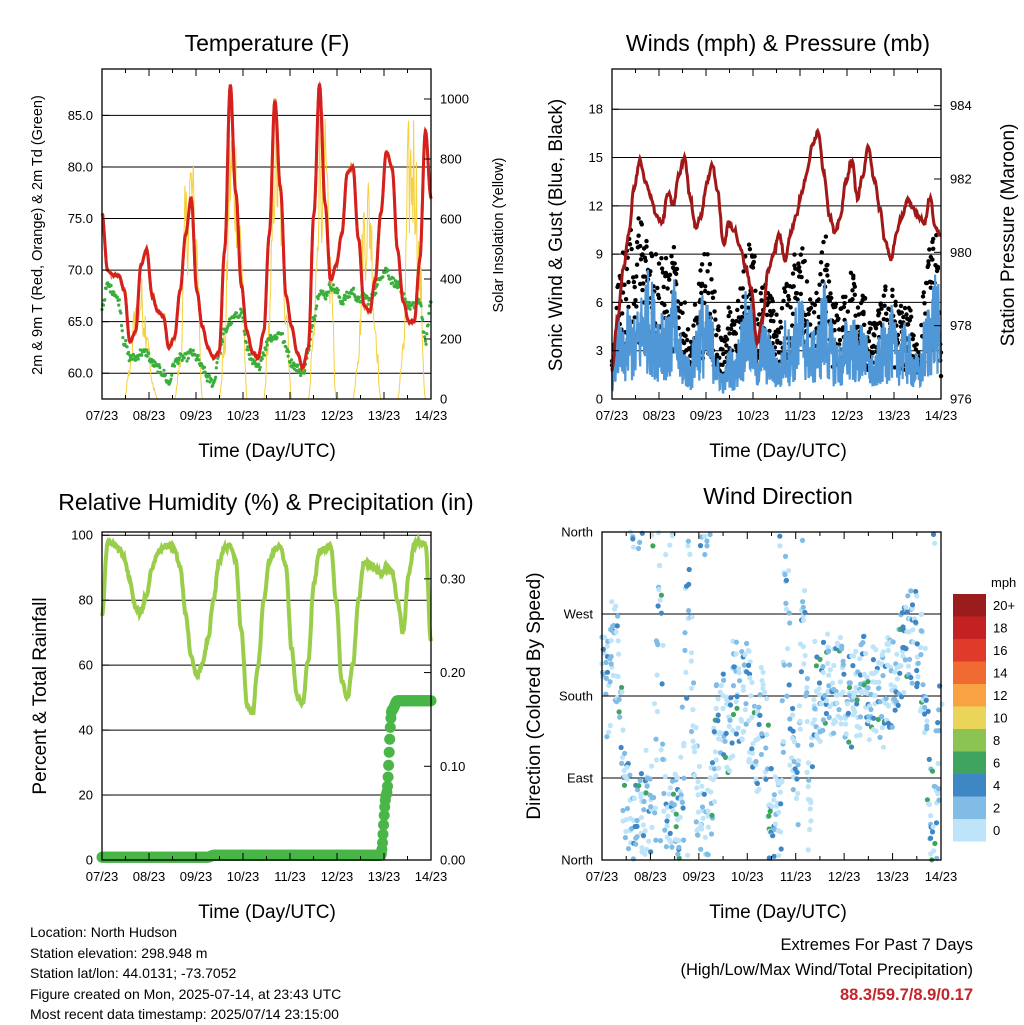 The height and width of the screenshot is (1025, 1024). Describe the element at coordinates (599, 254) in the screenshot. I see `wind-ytick-label: 9` at that location.